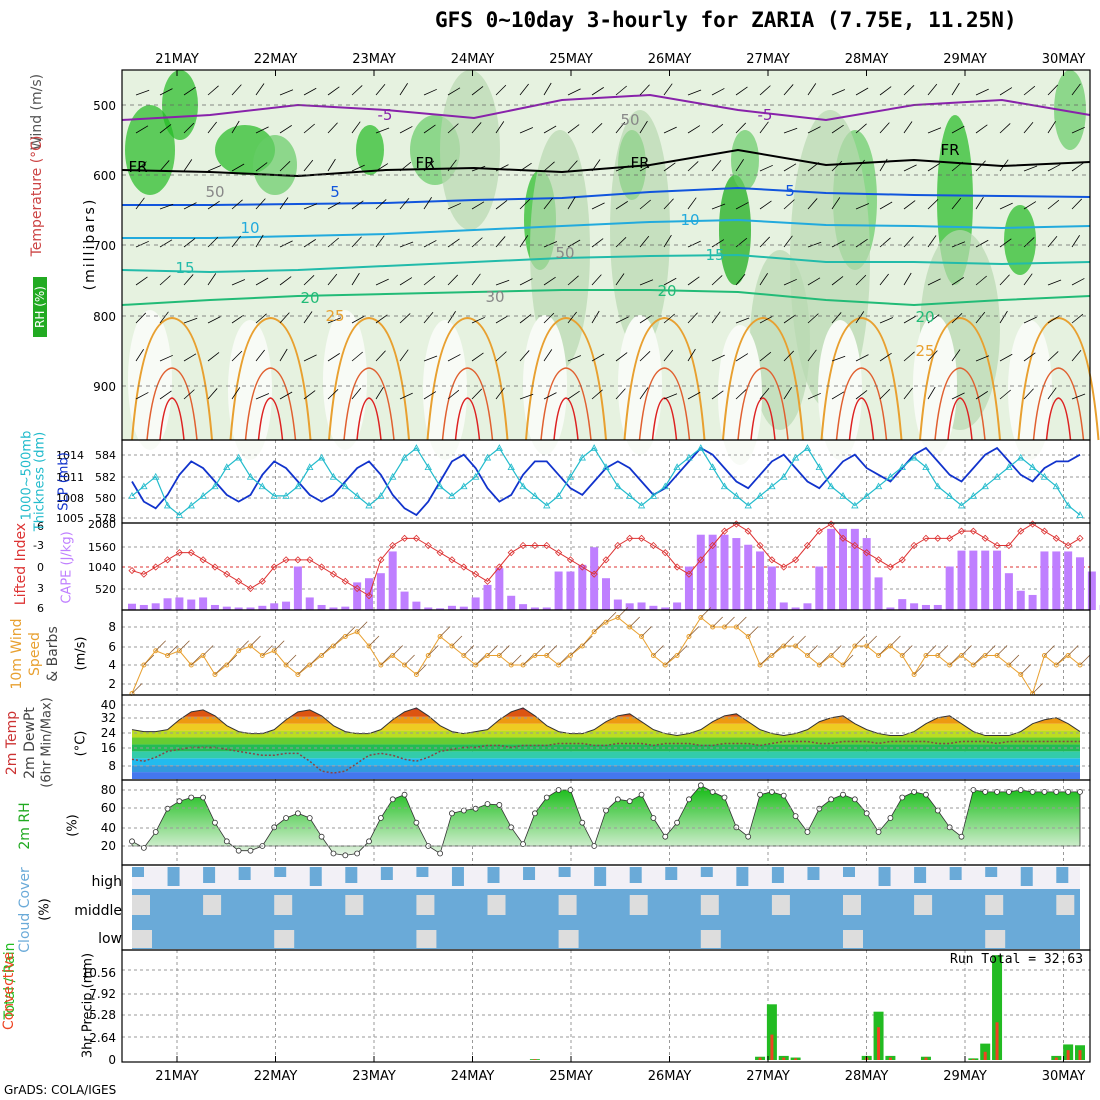 Image resolution: width=1100 pixels, height=1100 pixels. I want to click on day-label-bottom: 27MAY, so click(768, 1076).